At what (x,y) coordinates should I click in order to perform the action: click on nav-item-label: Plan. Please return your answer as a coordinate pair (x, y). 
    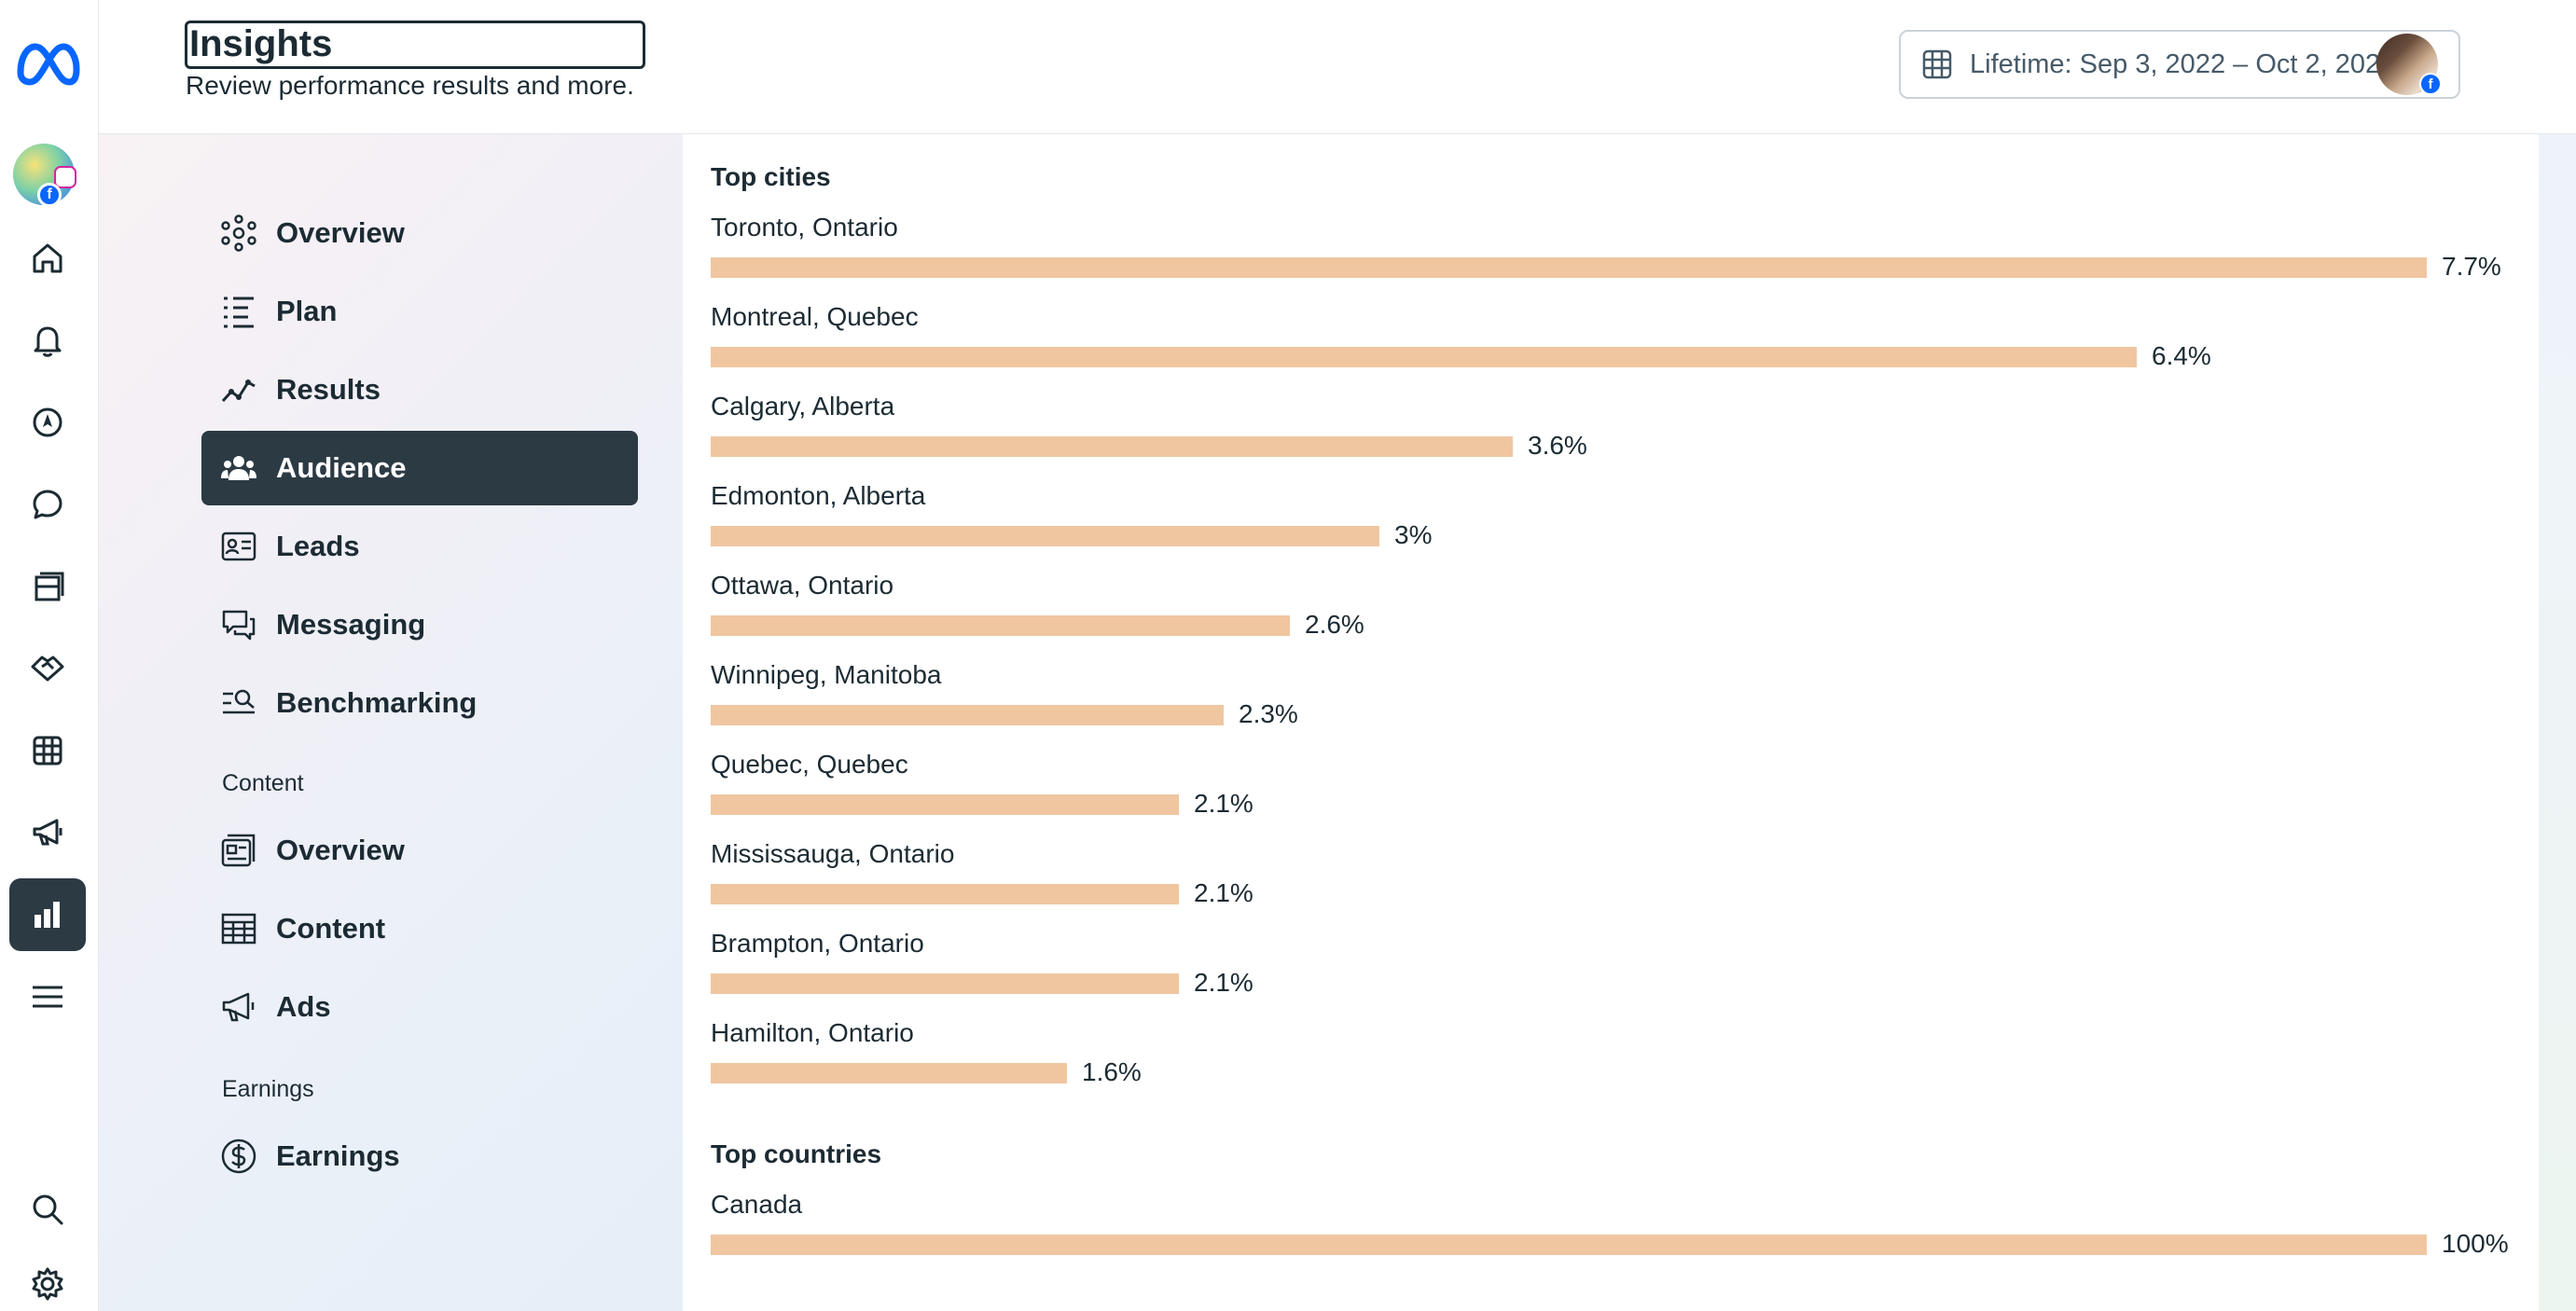
    Looking at the image, I should click on (307, 311).